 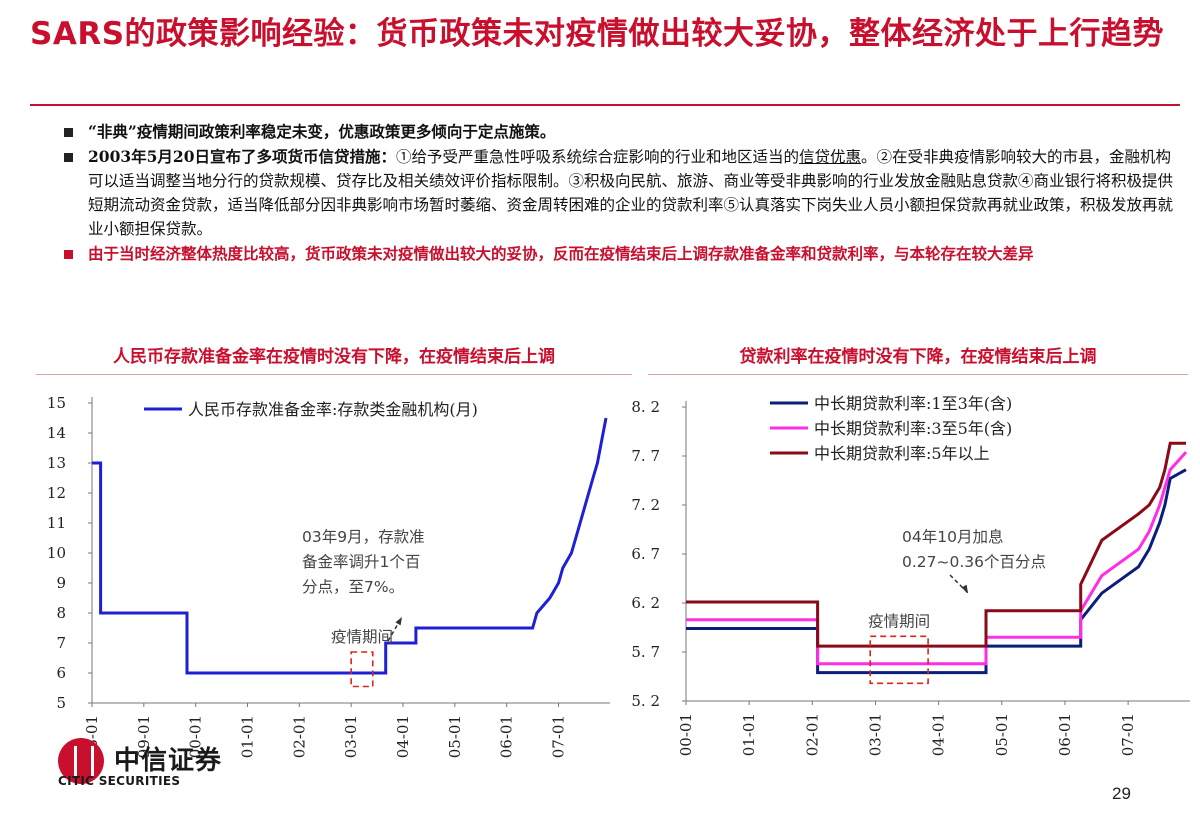 What do you see at coordinates (597, 34) in the screenshot?
I see `page-title: SARS的政策影响经验：货币政策未对疫情做出较大妥协，整体经济处于上行趋势` at bounding box center [597, 34].